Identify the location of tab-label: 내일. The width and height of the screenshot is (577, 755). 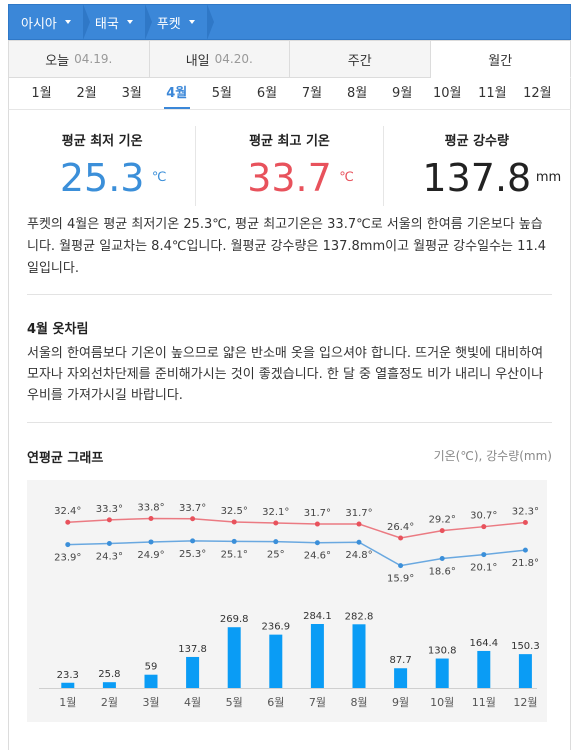
(197, 61).